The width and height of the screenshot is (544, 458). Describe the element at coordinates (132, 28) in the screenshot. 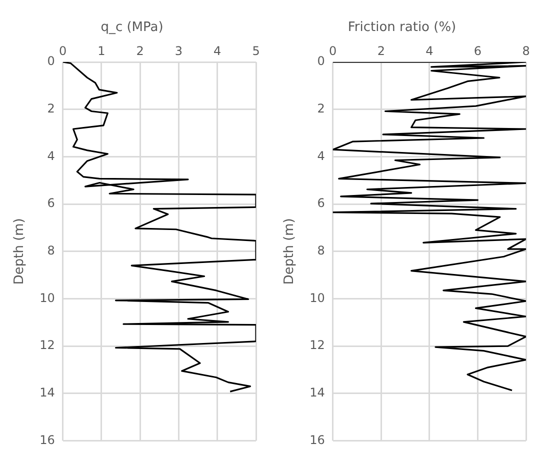

I see `chart-title: q_c (MPa)` at that location.